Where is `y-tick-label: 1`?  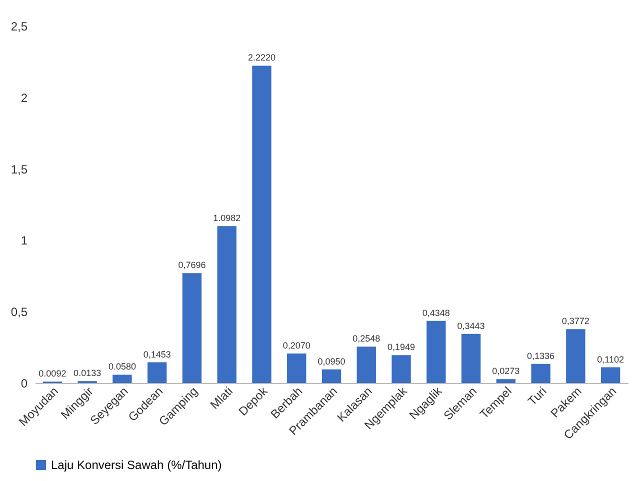
y-tick-label: 1 is located at coordinates (24, 241).